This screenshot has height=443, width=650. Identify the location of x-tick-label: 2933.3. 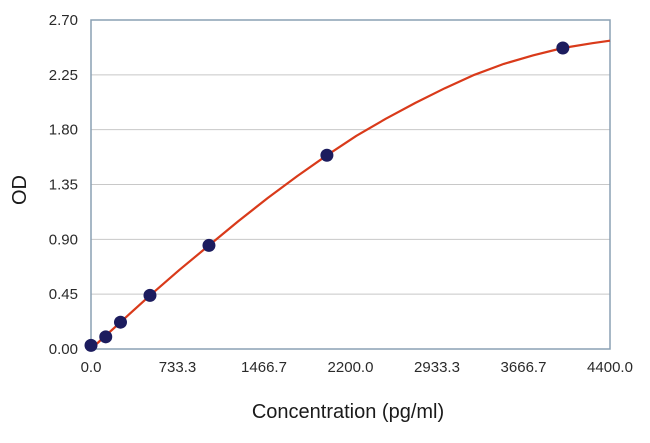
(437, 367).